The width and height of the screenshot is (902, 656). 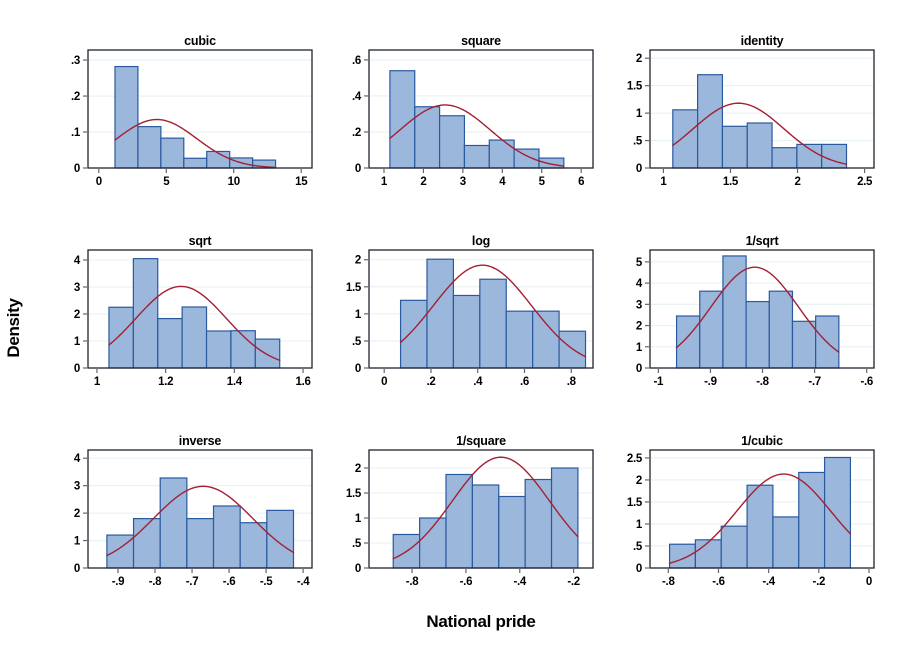 I want to click on x-tick-label: 3, so click(x=463, y=182).